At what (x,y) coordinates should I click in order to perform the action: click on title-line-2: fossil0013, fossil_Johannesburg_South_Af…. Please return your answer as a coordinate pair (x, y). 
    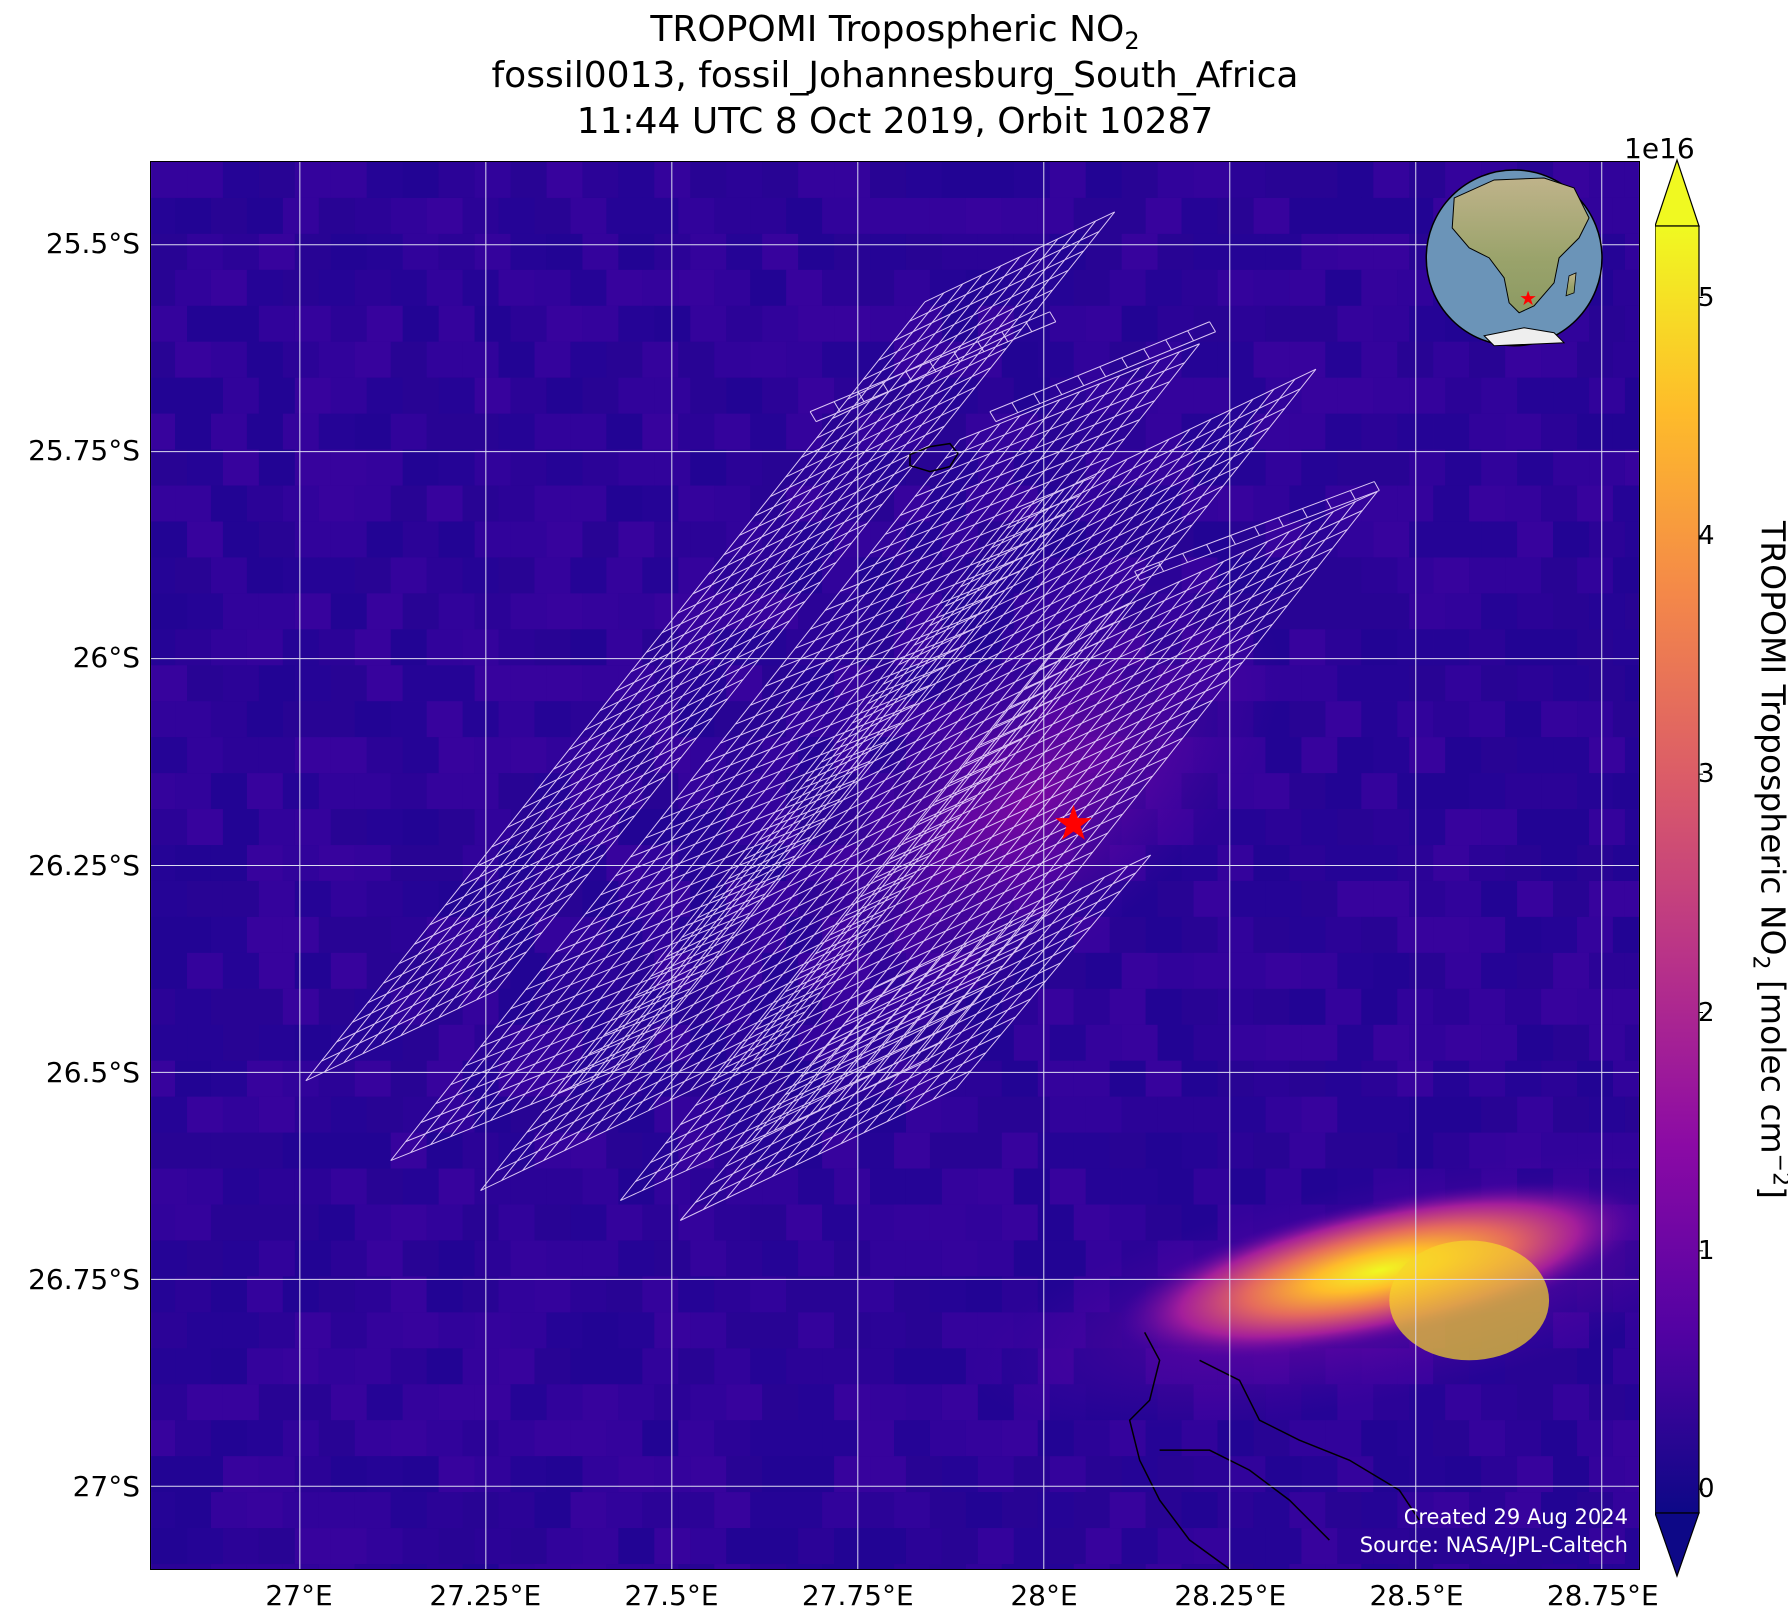
    Looking at the image, I should click on (895, 75).